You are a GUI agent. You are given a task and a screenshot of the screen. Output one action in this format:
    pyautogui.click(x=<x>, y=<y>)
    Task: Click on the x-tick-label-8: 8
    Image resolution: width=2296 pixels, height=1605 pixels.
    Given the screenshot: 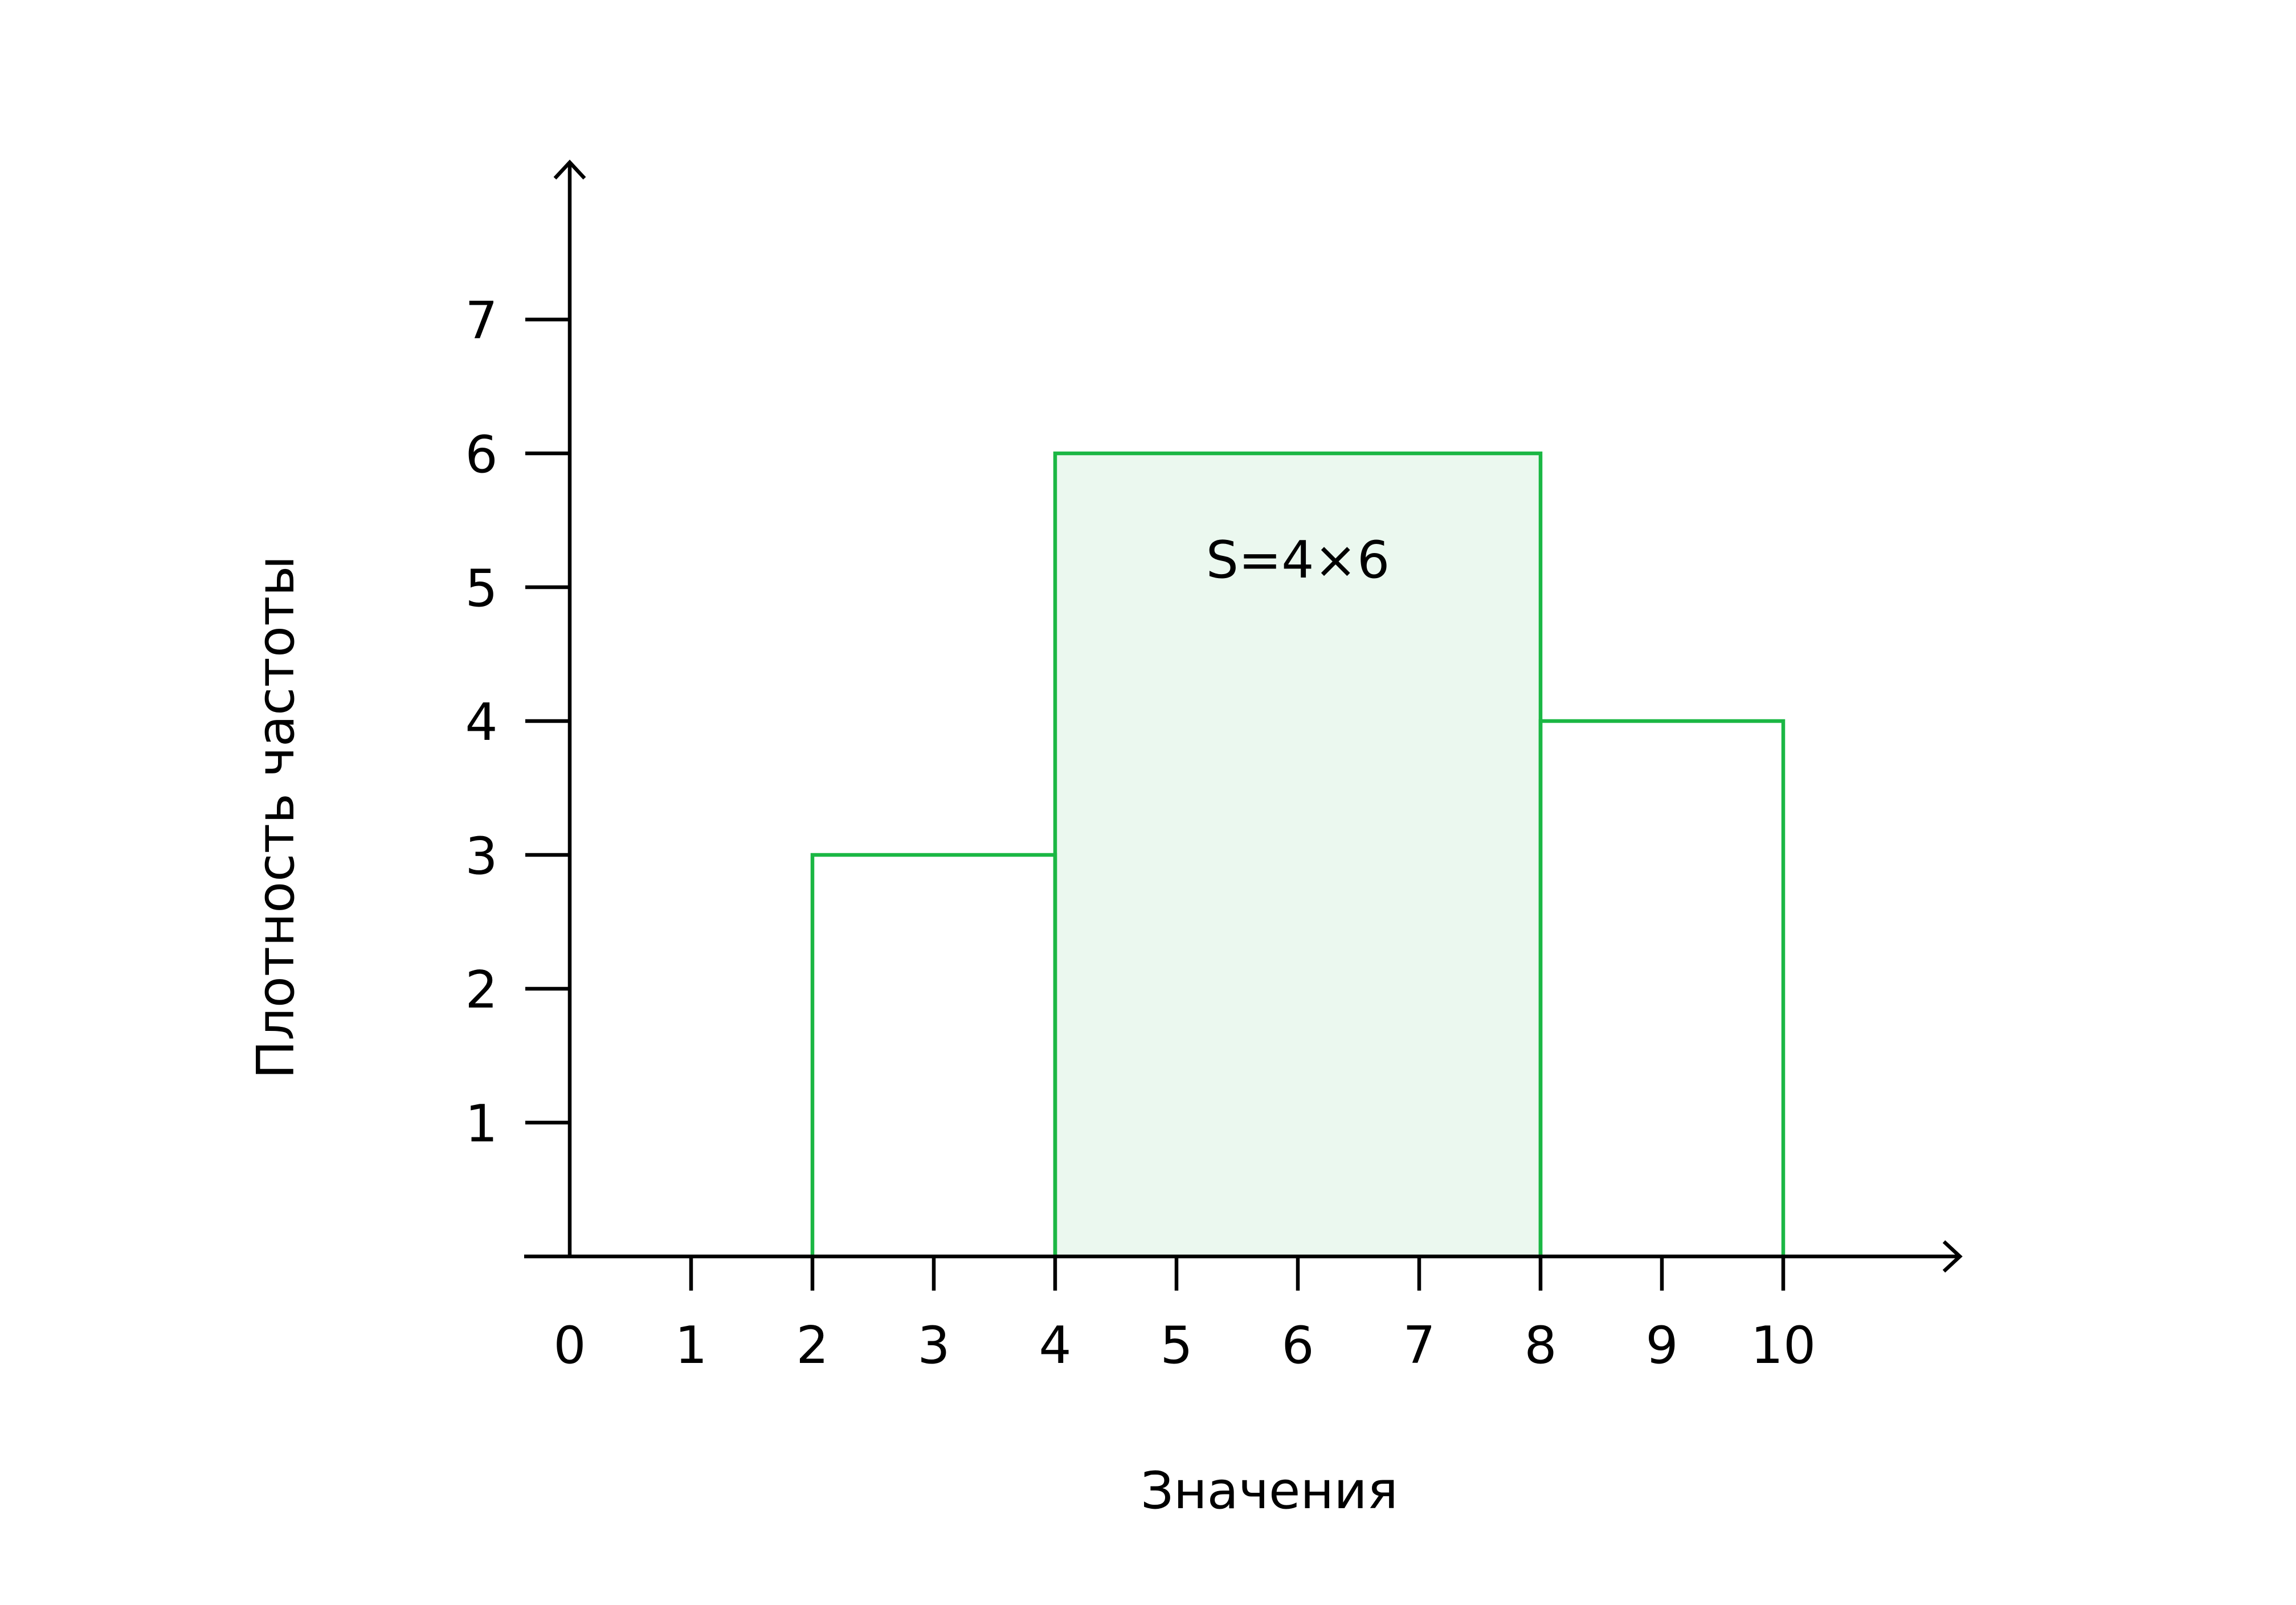 What is the action you would take?
    pyautogui.click(x=1540, y=1345)
    